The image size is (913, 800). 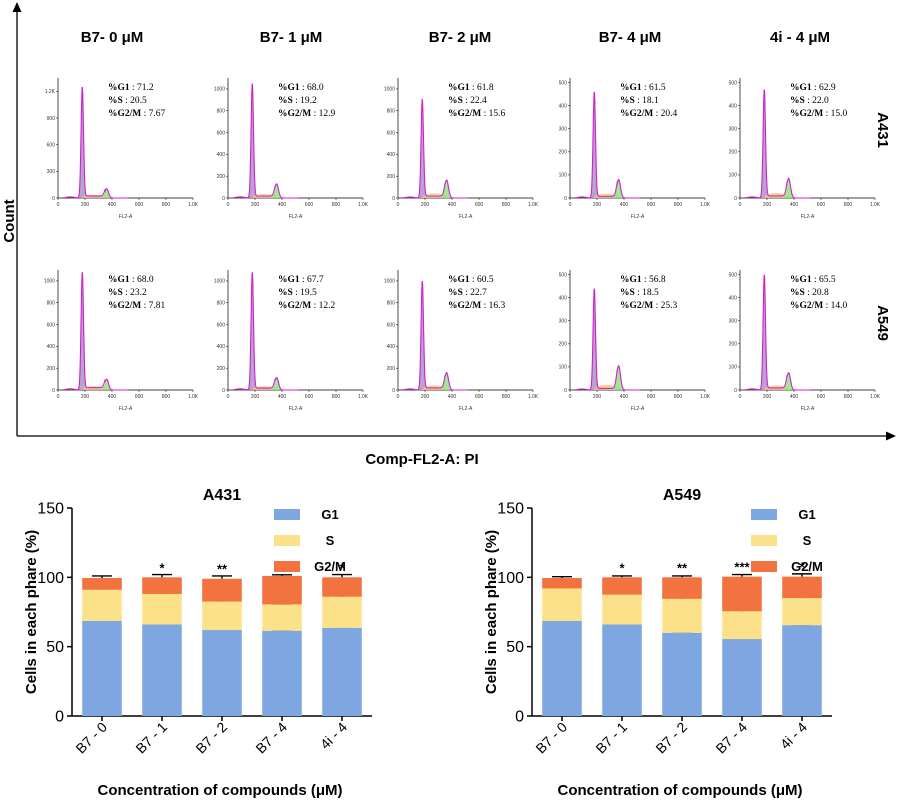 I want to click on hist-y-tick-label: 800, so click(x=221, y=112).